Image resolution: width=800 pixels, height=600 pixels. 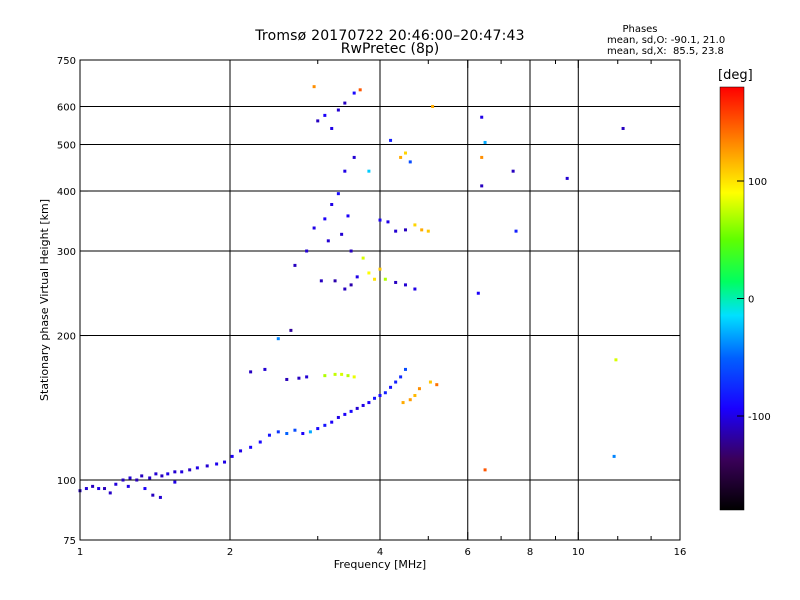 What do you see at coordinates (66, 252) in the screenshot?
I see `y-tick-label: 300` at bounding box center [66, 252].